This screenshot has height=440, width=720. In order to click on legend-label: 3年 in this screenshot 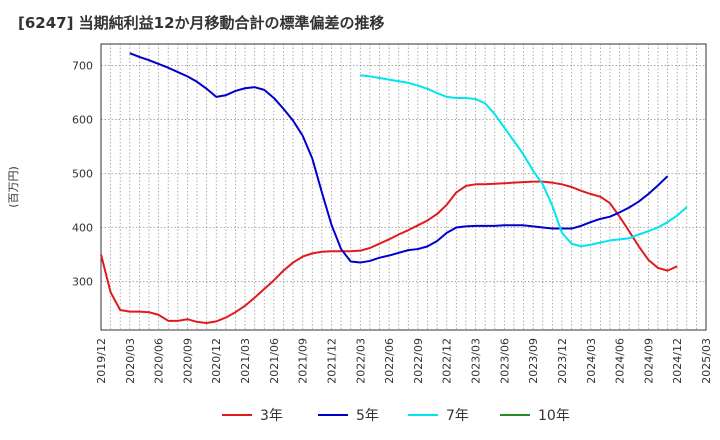, I will do `click(271, 416)`.